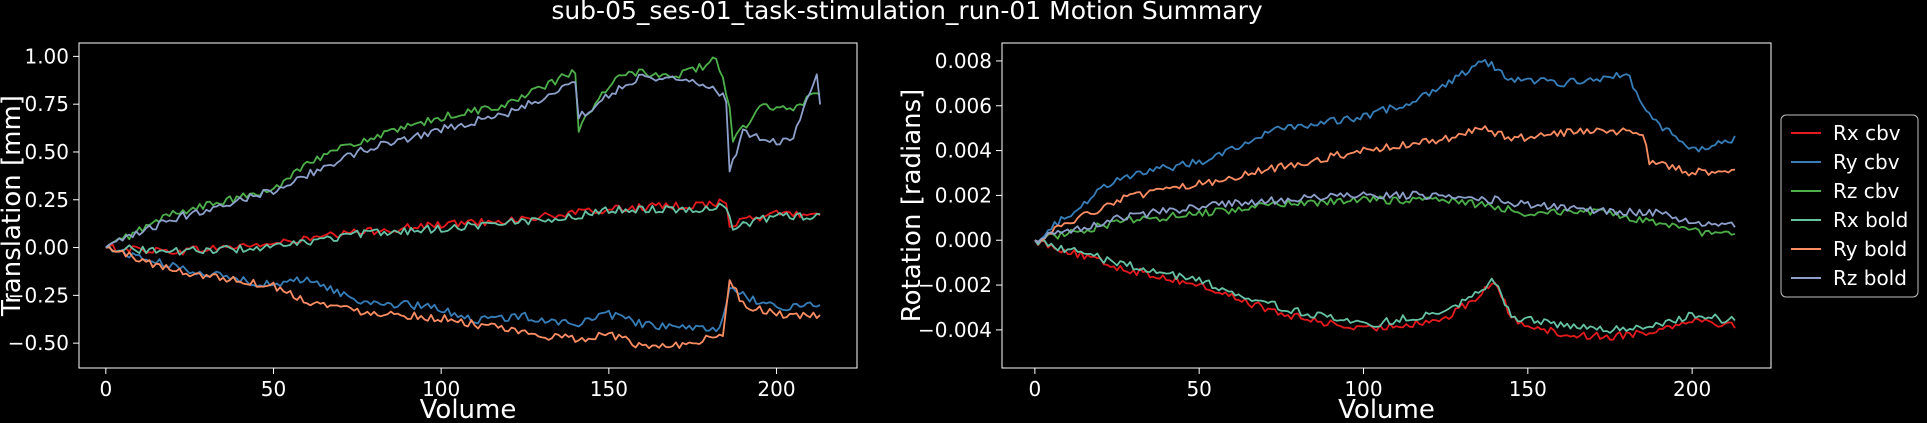 The image size is (1927, 423). Describe the element at coordinates (38, 295) in the screenshot. I see `y-tick-label: −0.25` at that location.